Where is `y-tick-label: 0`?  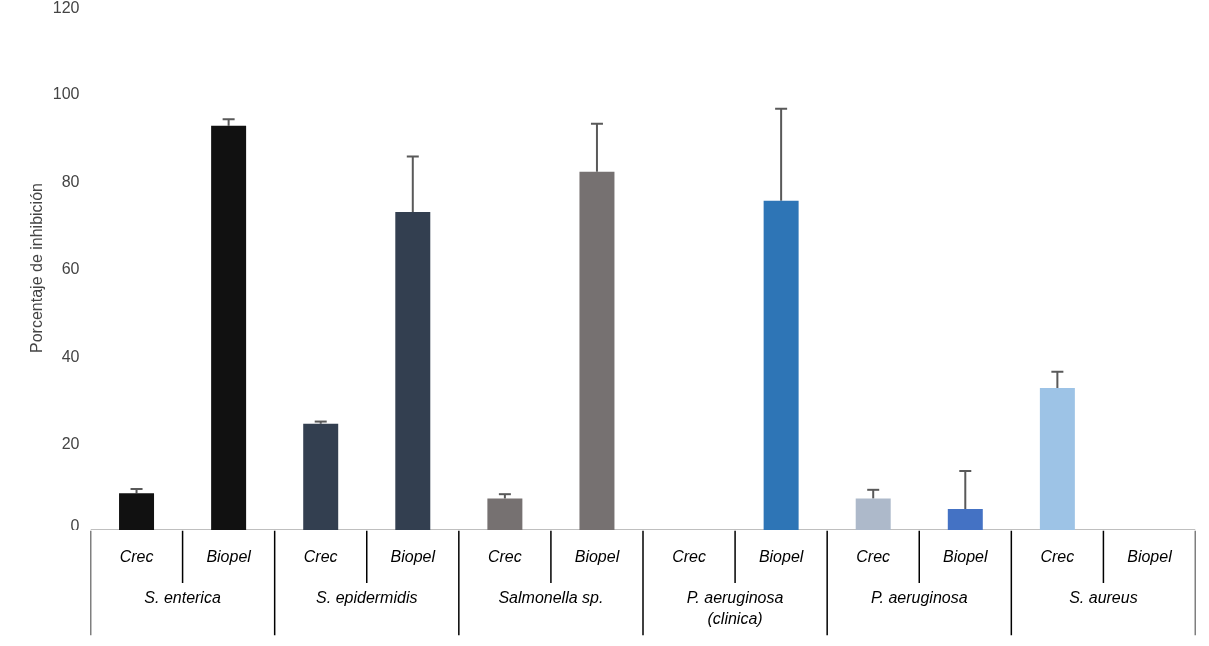 y-tick-label: 0 is located at coordinates (75, 525).